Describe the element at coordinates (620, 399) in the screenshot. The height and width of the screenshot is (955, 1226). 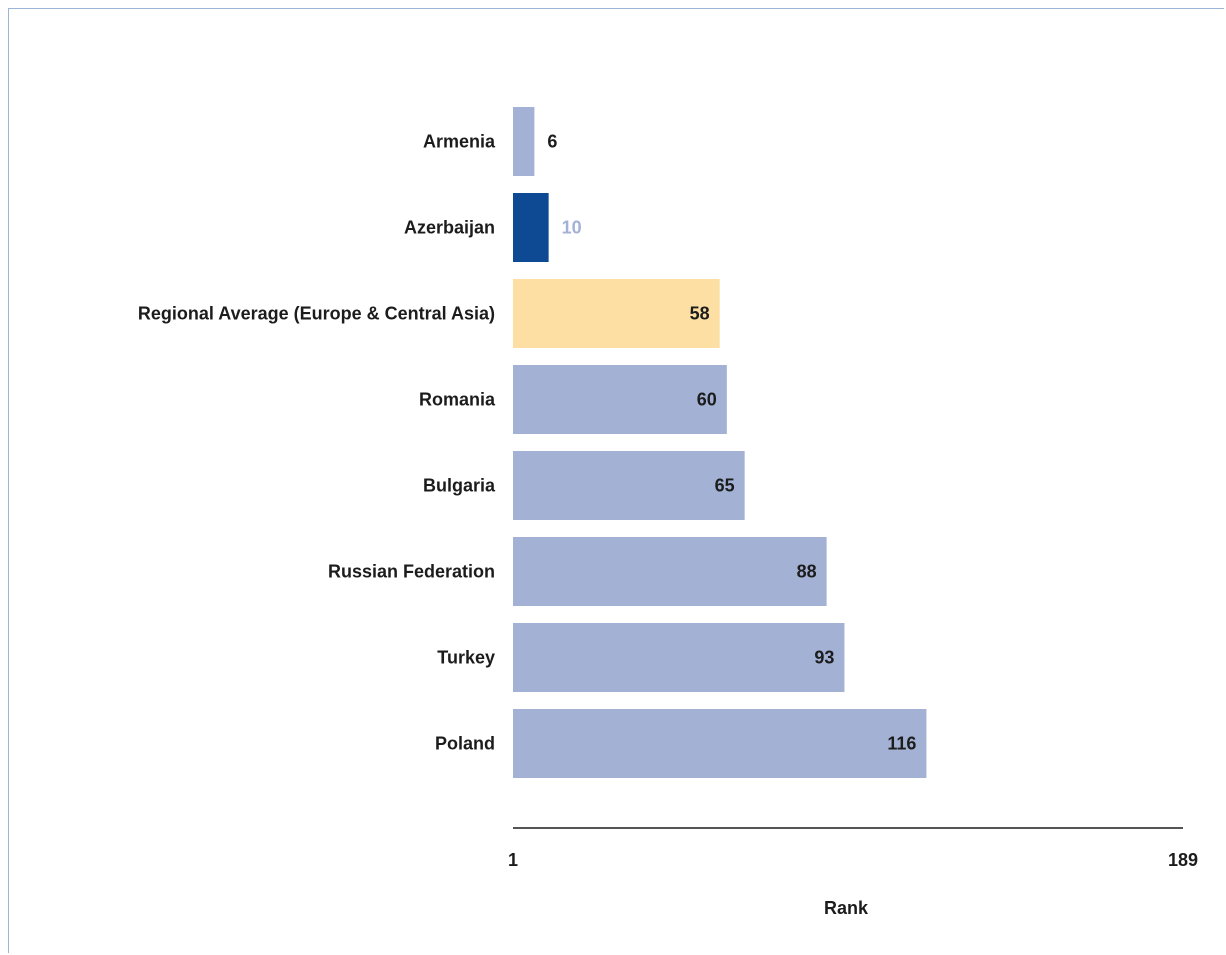
I see `bar-romania` at that location.